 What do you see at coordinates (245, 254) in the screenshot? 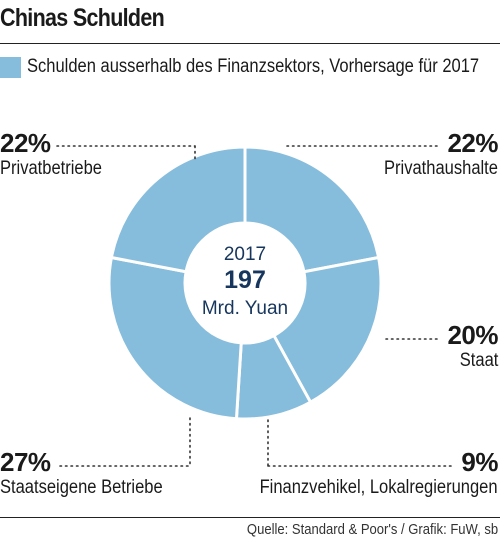
I see `center-year: 2017` at bounding box center [245, 254].